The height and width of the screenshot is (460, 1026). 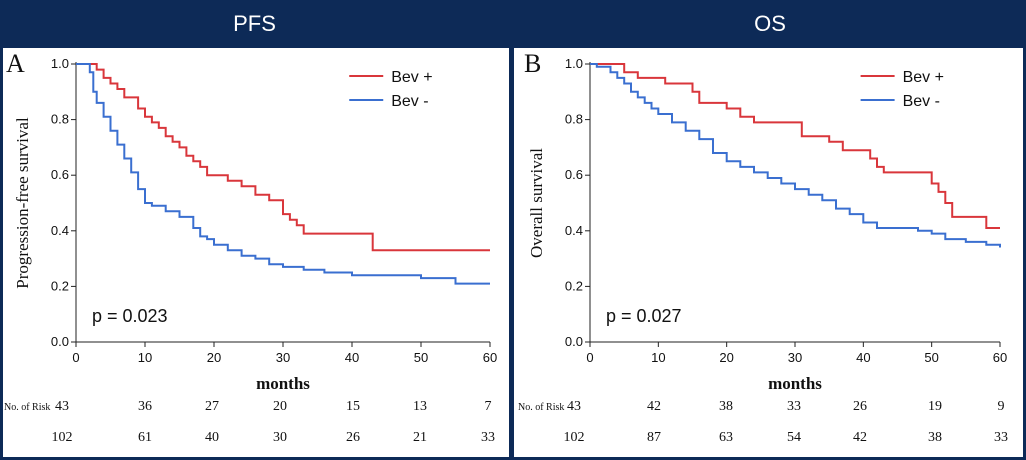 I want to click on risk-count: 15, so click(x=353, y=406).